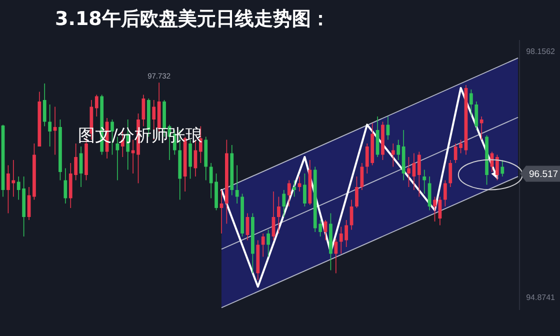 Image resolution: width=560 pixels, height=336 pixels. Describe the element at coordinates (541, 51) in the screenshot. I see `y-tick-label: 98.1562` at that location.